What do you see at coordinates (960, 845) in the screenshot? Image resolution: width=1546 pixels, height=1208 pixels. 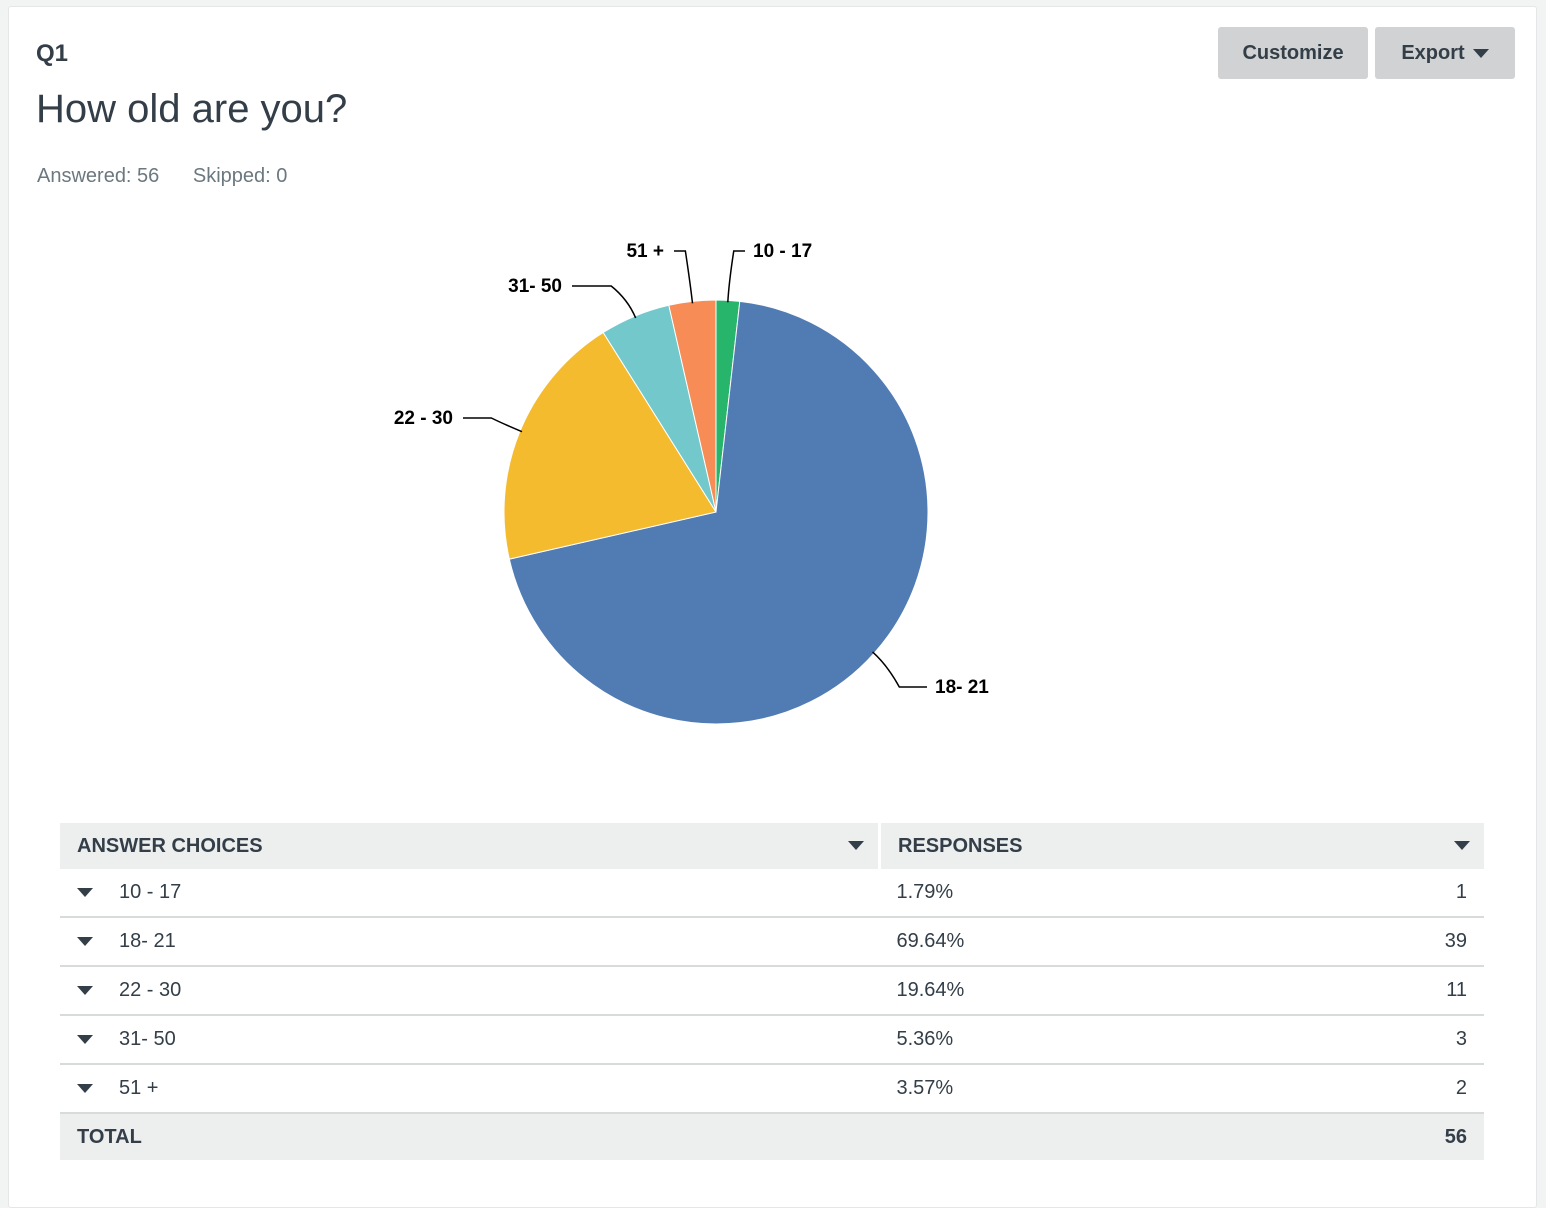 I see `header-responses-label: RESPONSES` at bounding box center [960, 845].